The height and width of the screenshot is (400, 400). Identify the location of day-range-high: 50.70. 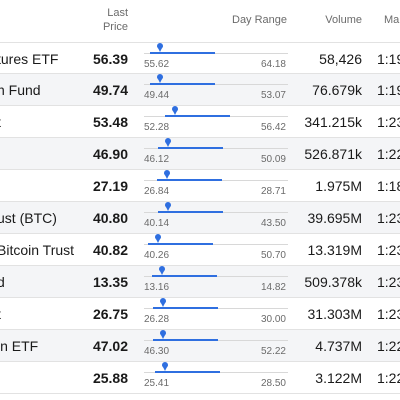
(273, 255).